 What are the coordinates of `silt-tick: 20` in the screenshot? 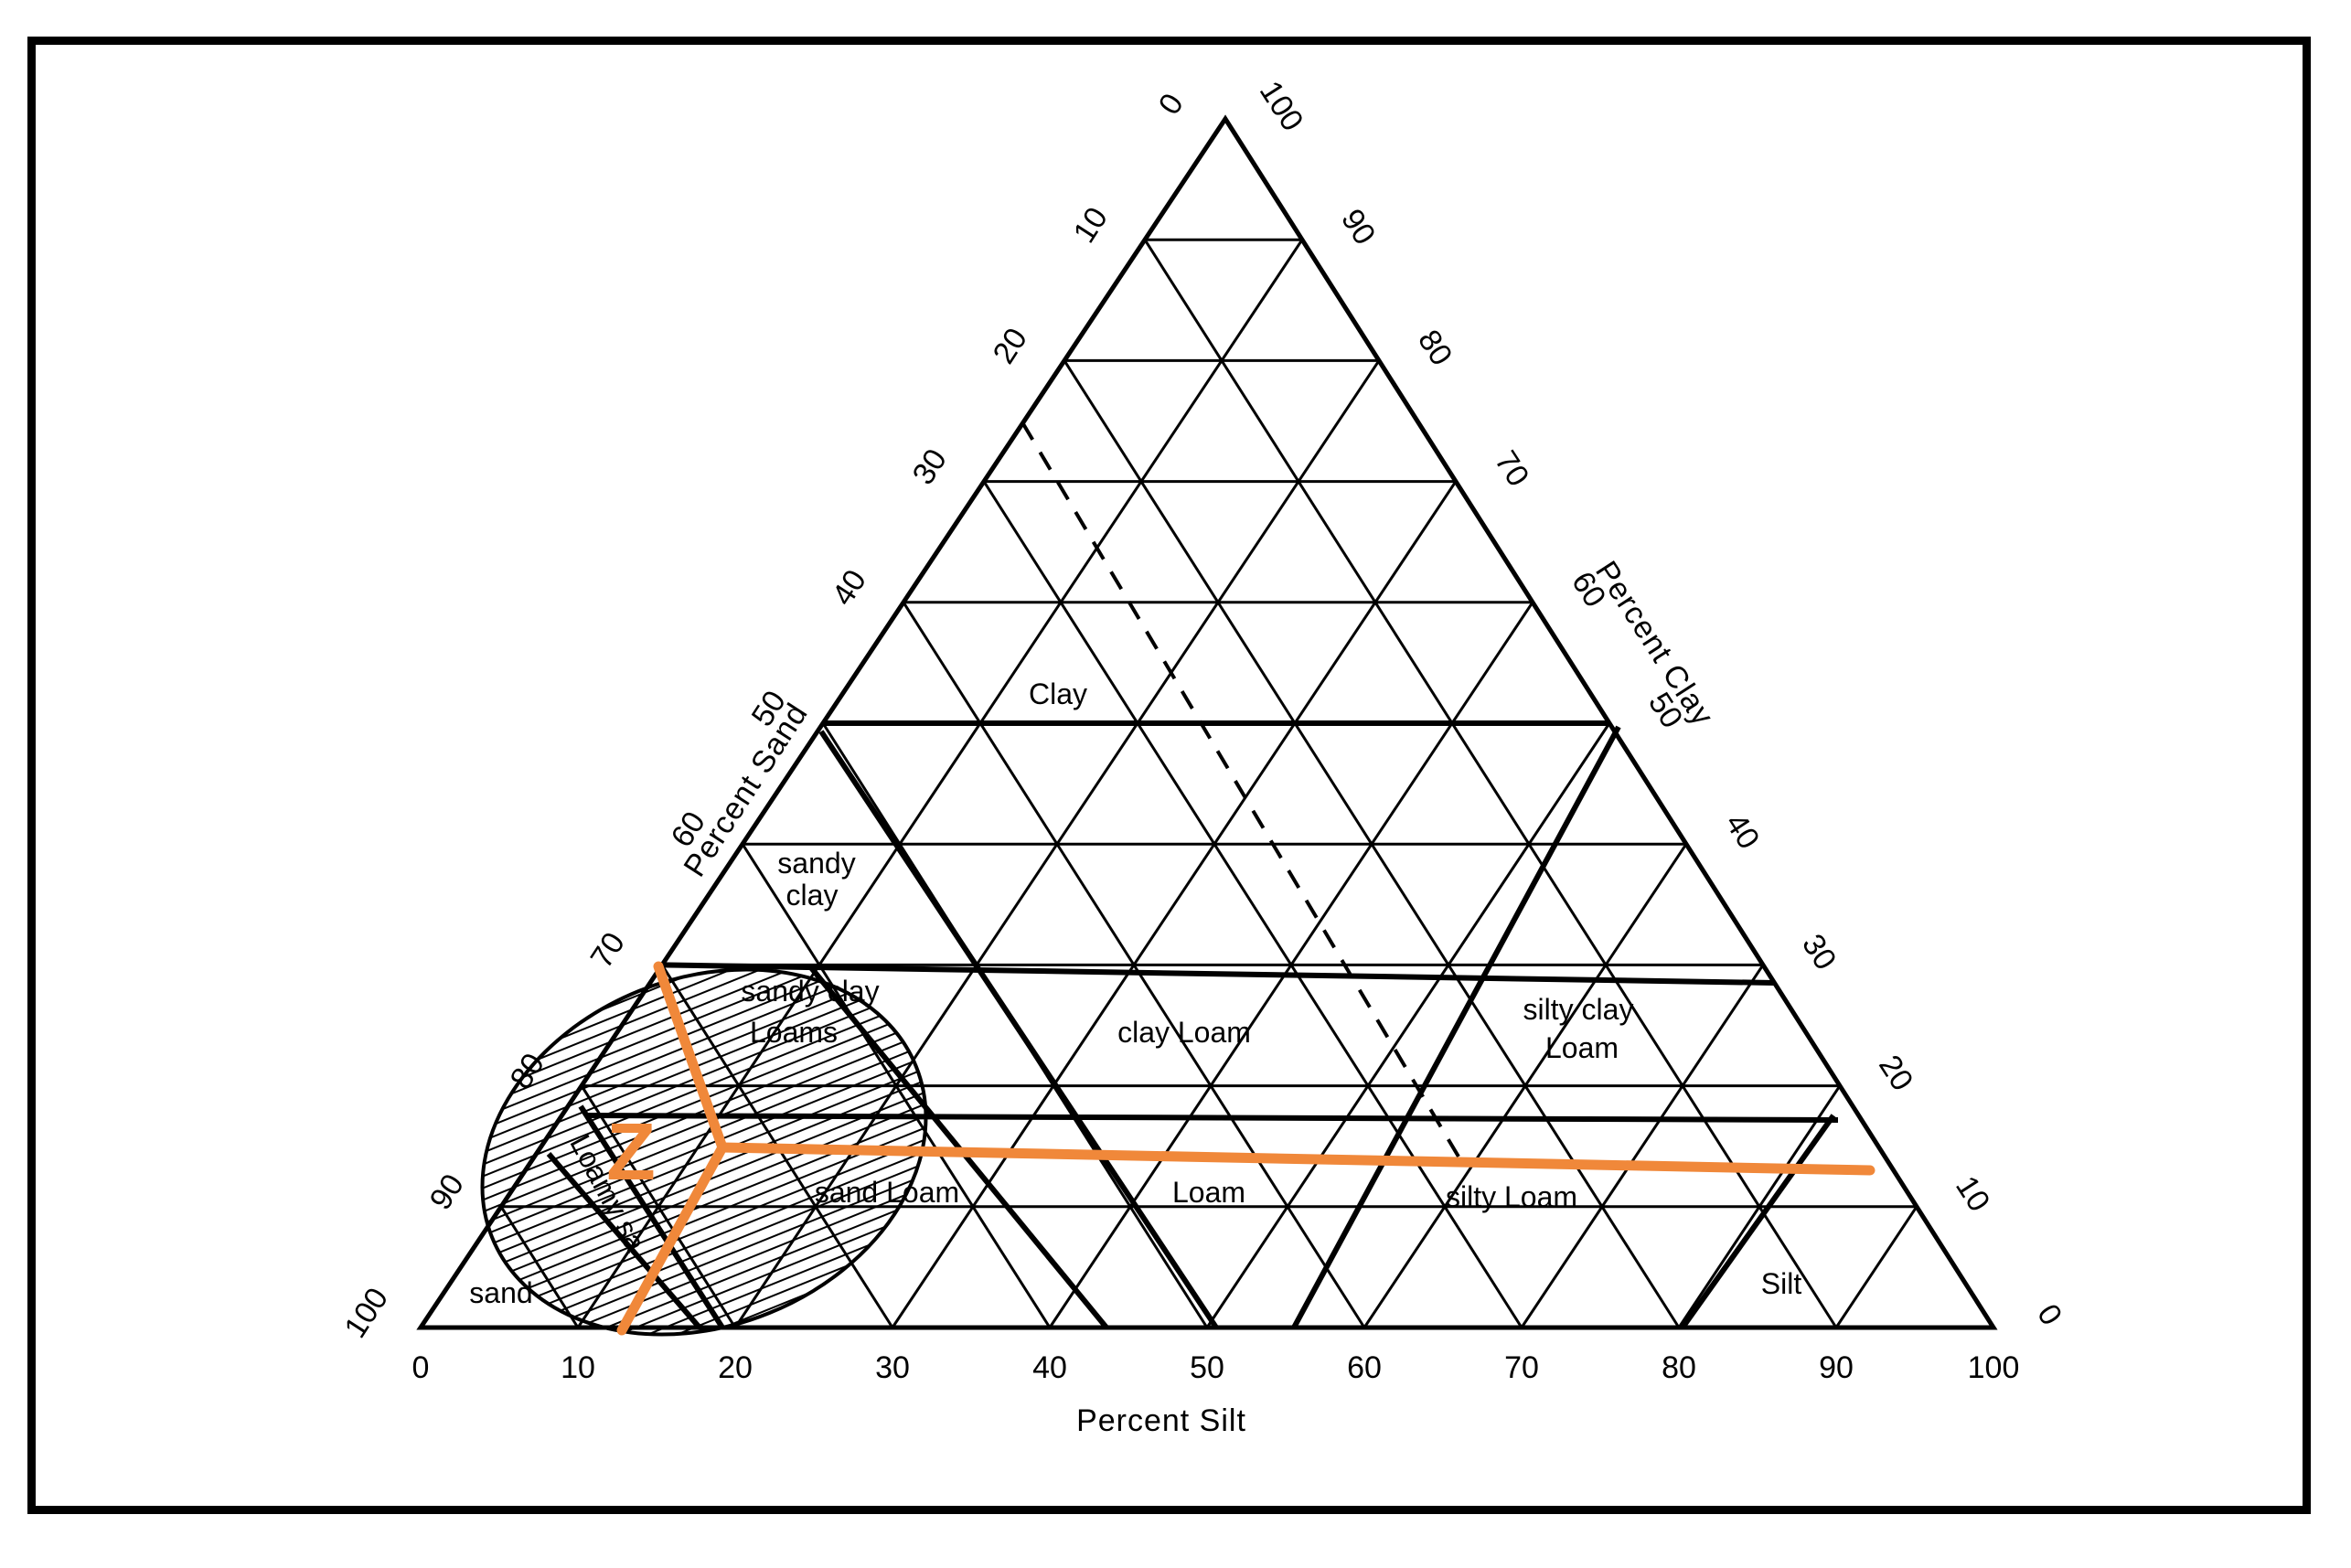 It's located at (735, 1367).